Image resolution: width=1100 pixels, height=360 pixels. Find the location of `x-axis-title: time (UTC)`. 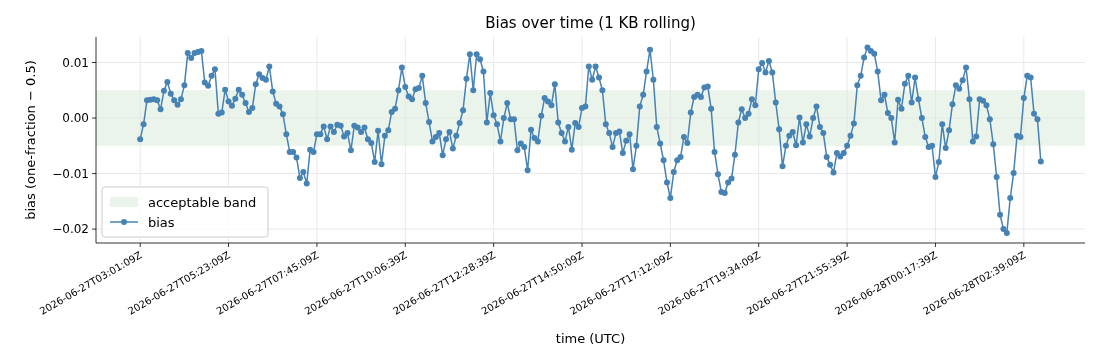

x-axis-title: time (UTC) is located at coordinates (590, 338).